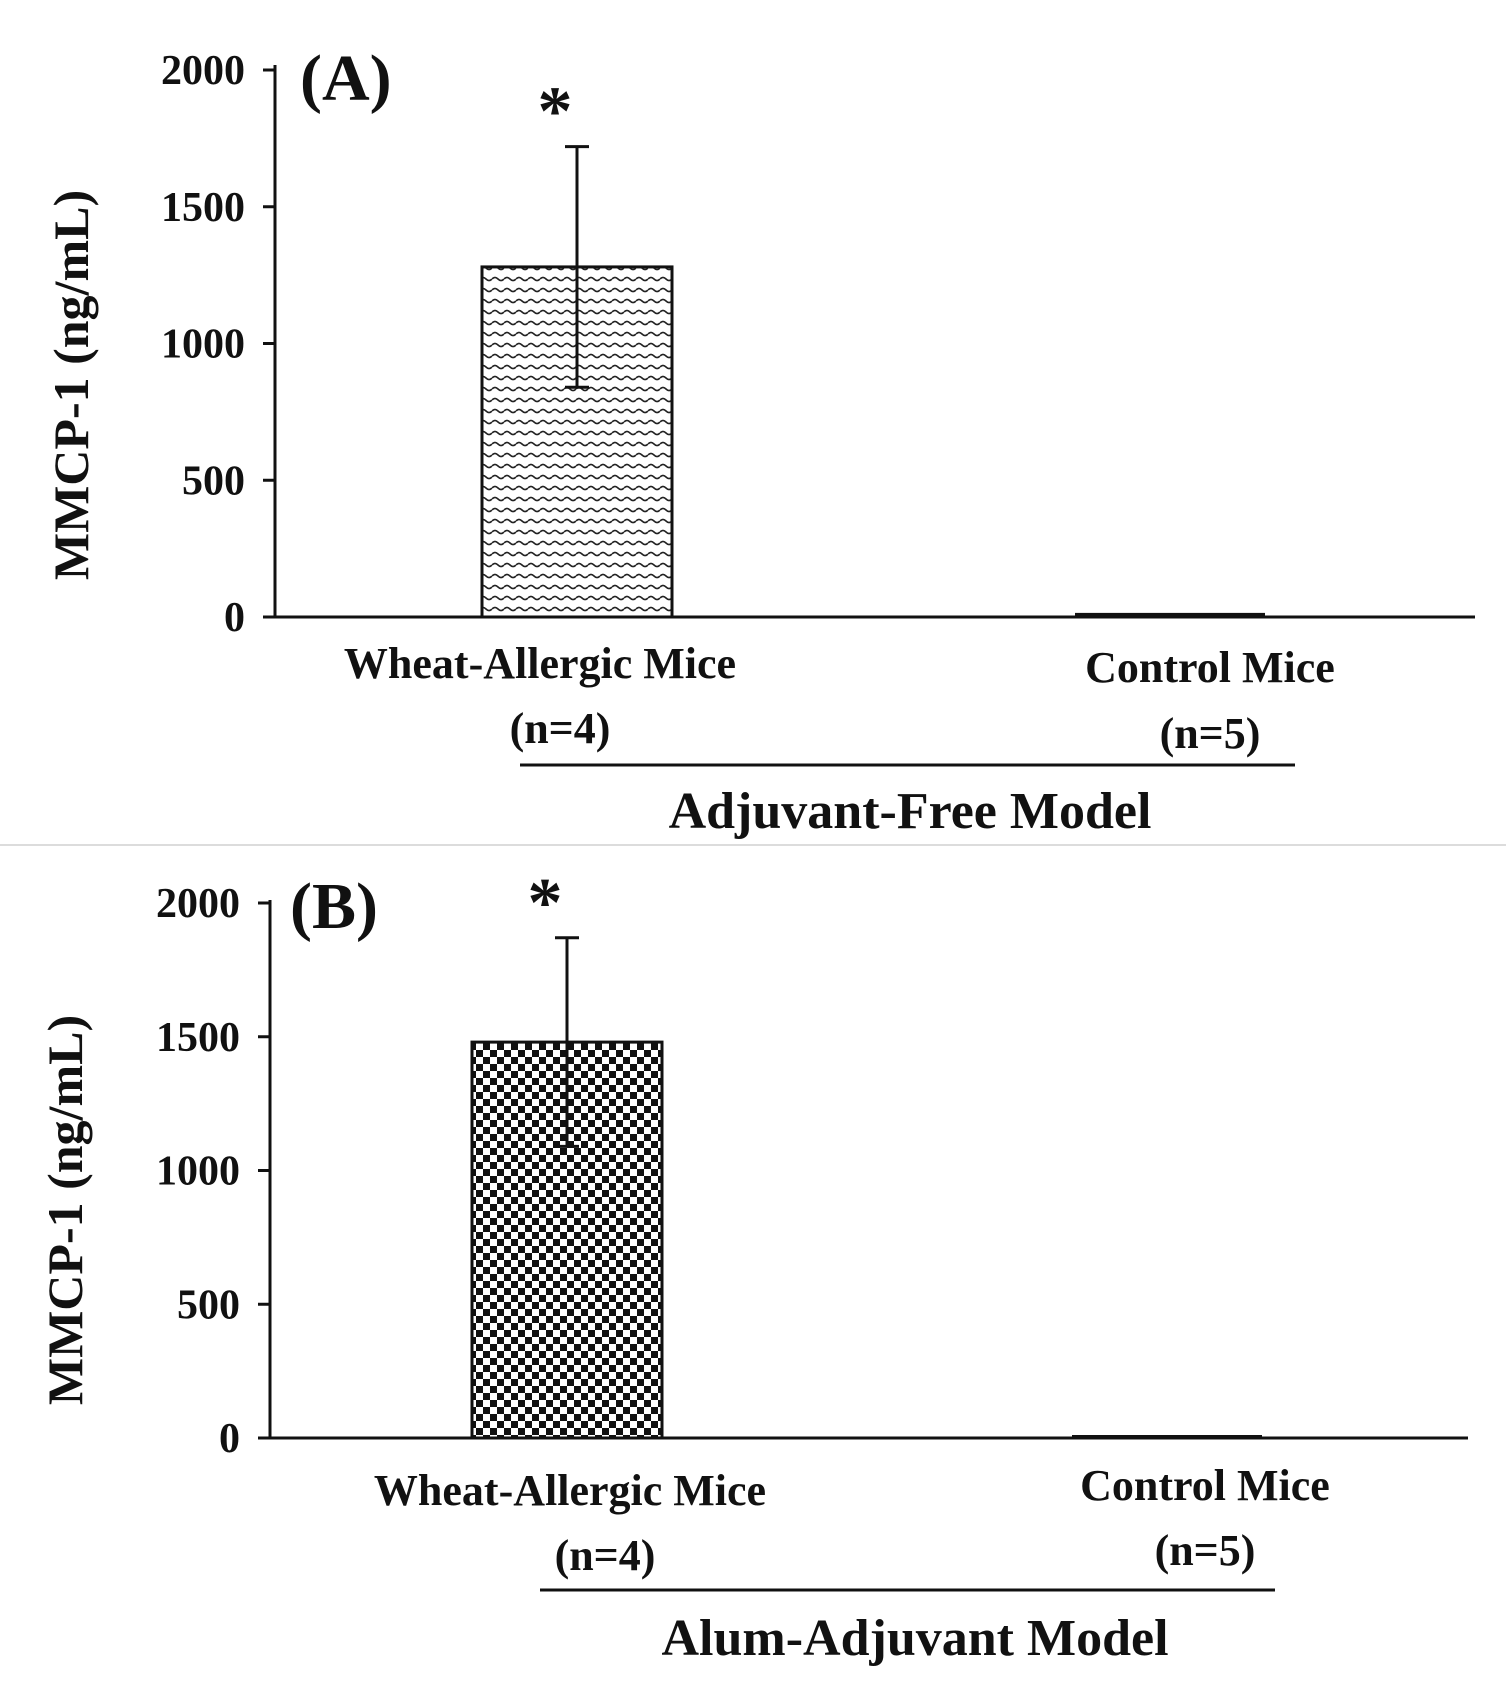 The height and width of the screenshot is (1688, 1506). Describe the element at coordinates (334, 906) in the screenshot. I see `panel-label: (B)` at that location.